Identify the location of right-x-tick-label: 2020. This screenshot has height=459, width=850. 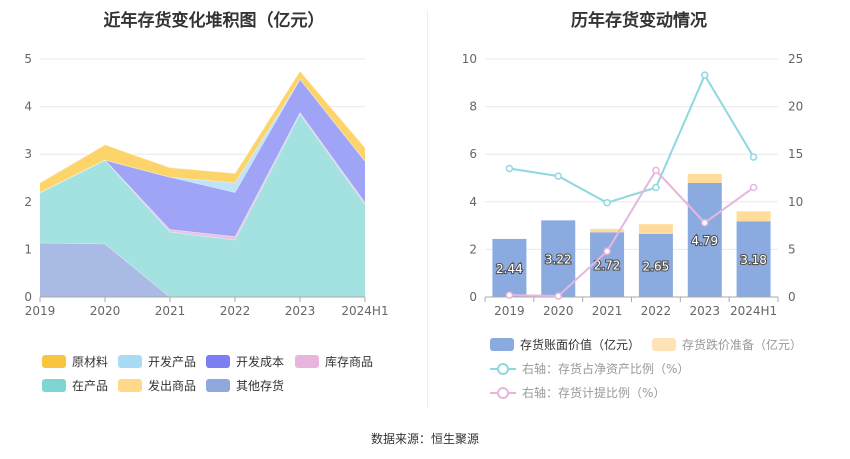
(558, 311).